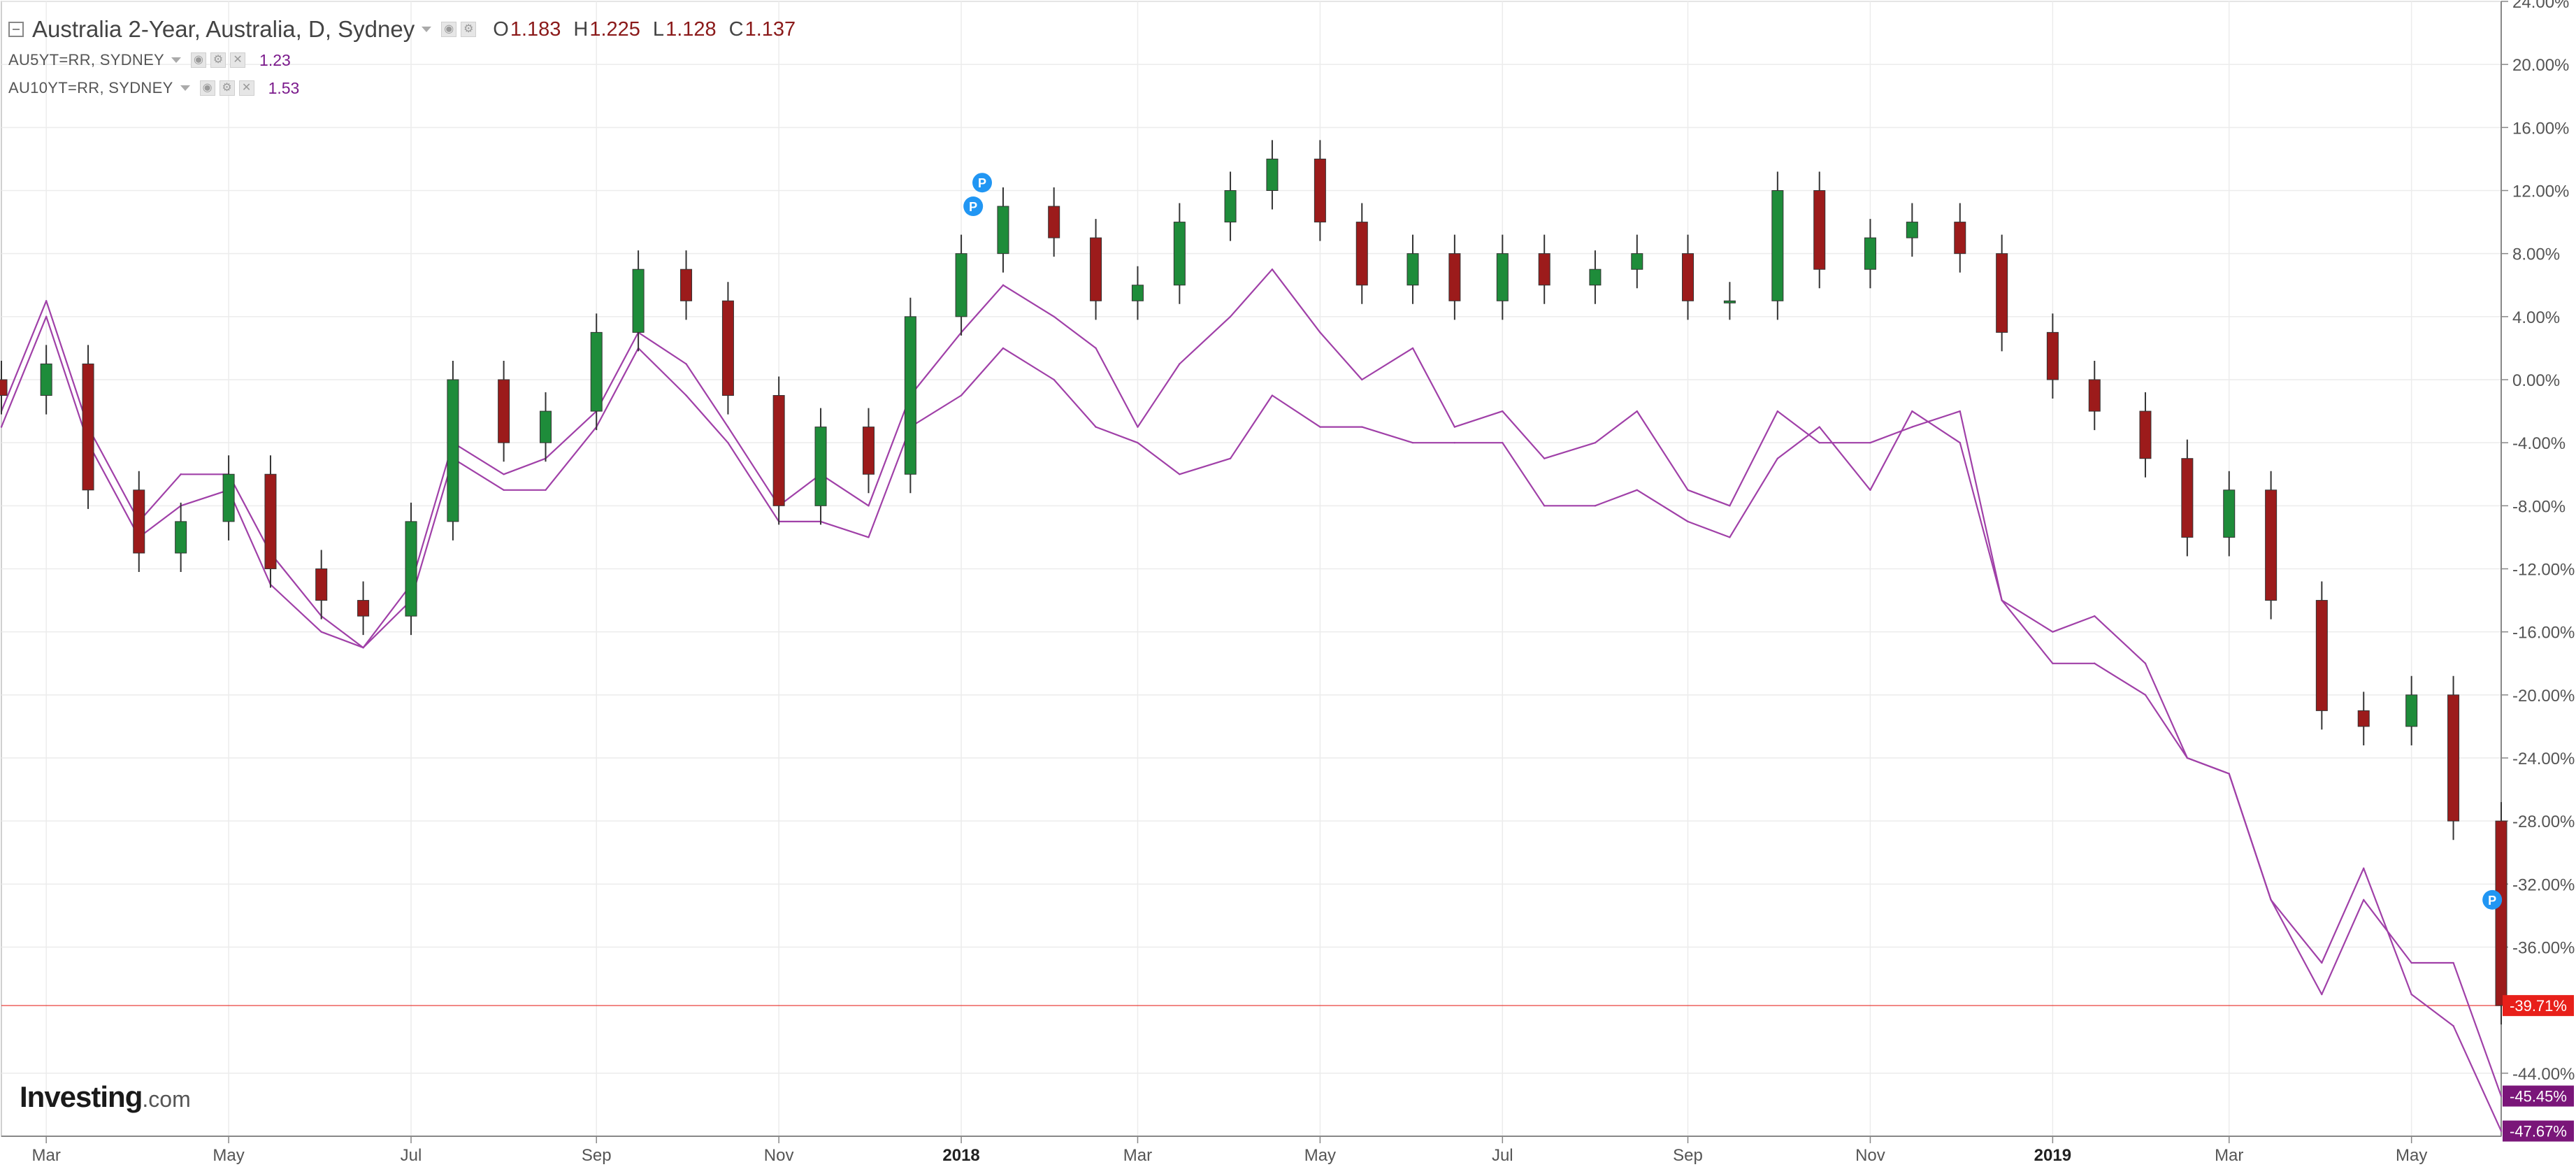 This screenshot has height=1174, width=2576. Describe the element at coordinates (2543, 697) in the screenshot. I see `y-tick-label: -20.00%` at that location.